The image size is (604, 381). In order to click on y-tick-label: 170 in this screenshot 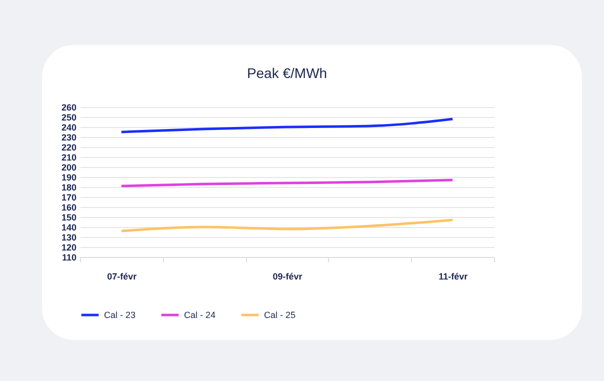, I will do `click(68, 197)`.